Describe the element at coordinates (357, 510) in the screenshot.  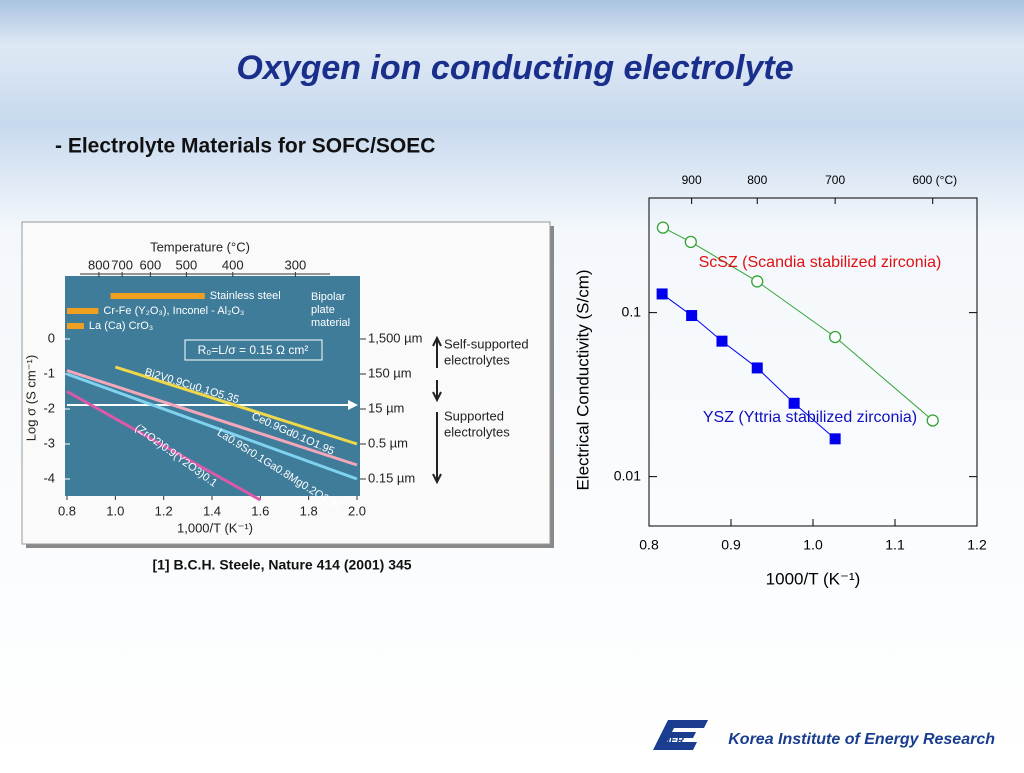
I see `x-tick-label: 2.0` at that location.